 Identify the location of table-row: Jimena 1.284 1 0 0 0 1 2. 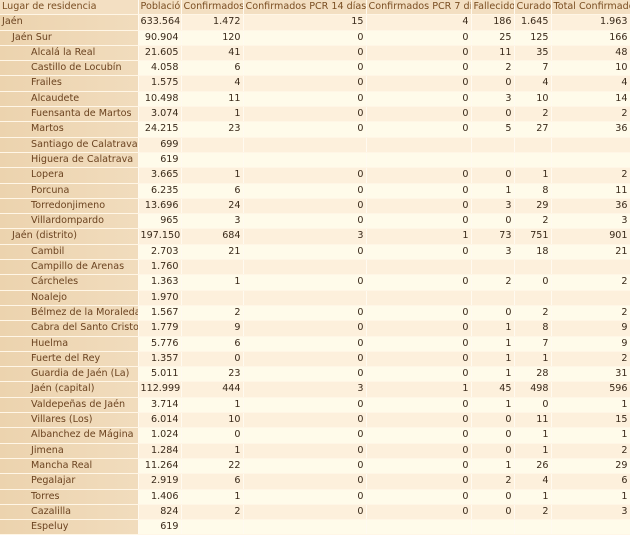
(315, 451).